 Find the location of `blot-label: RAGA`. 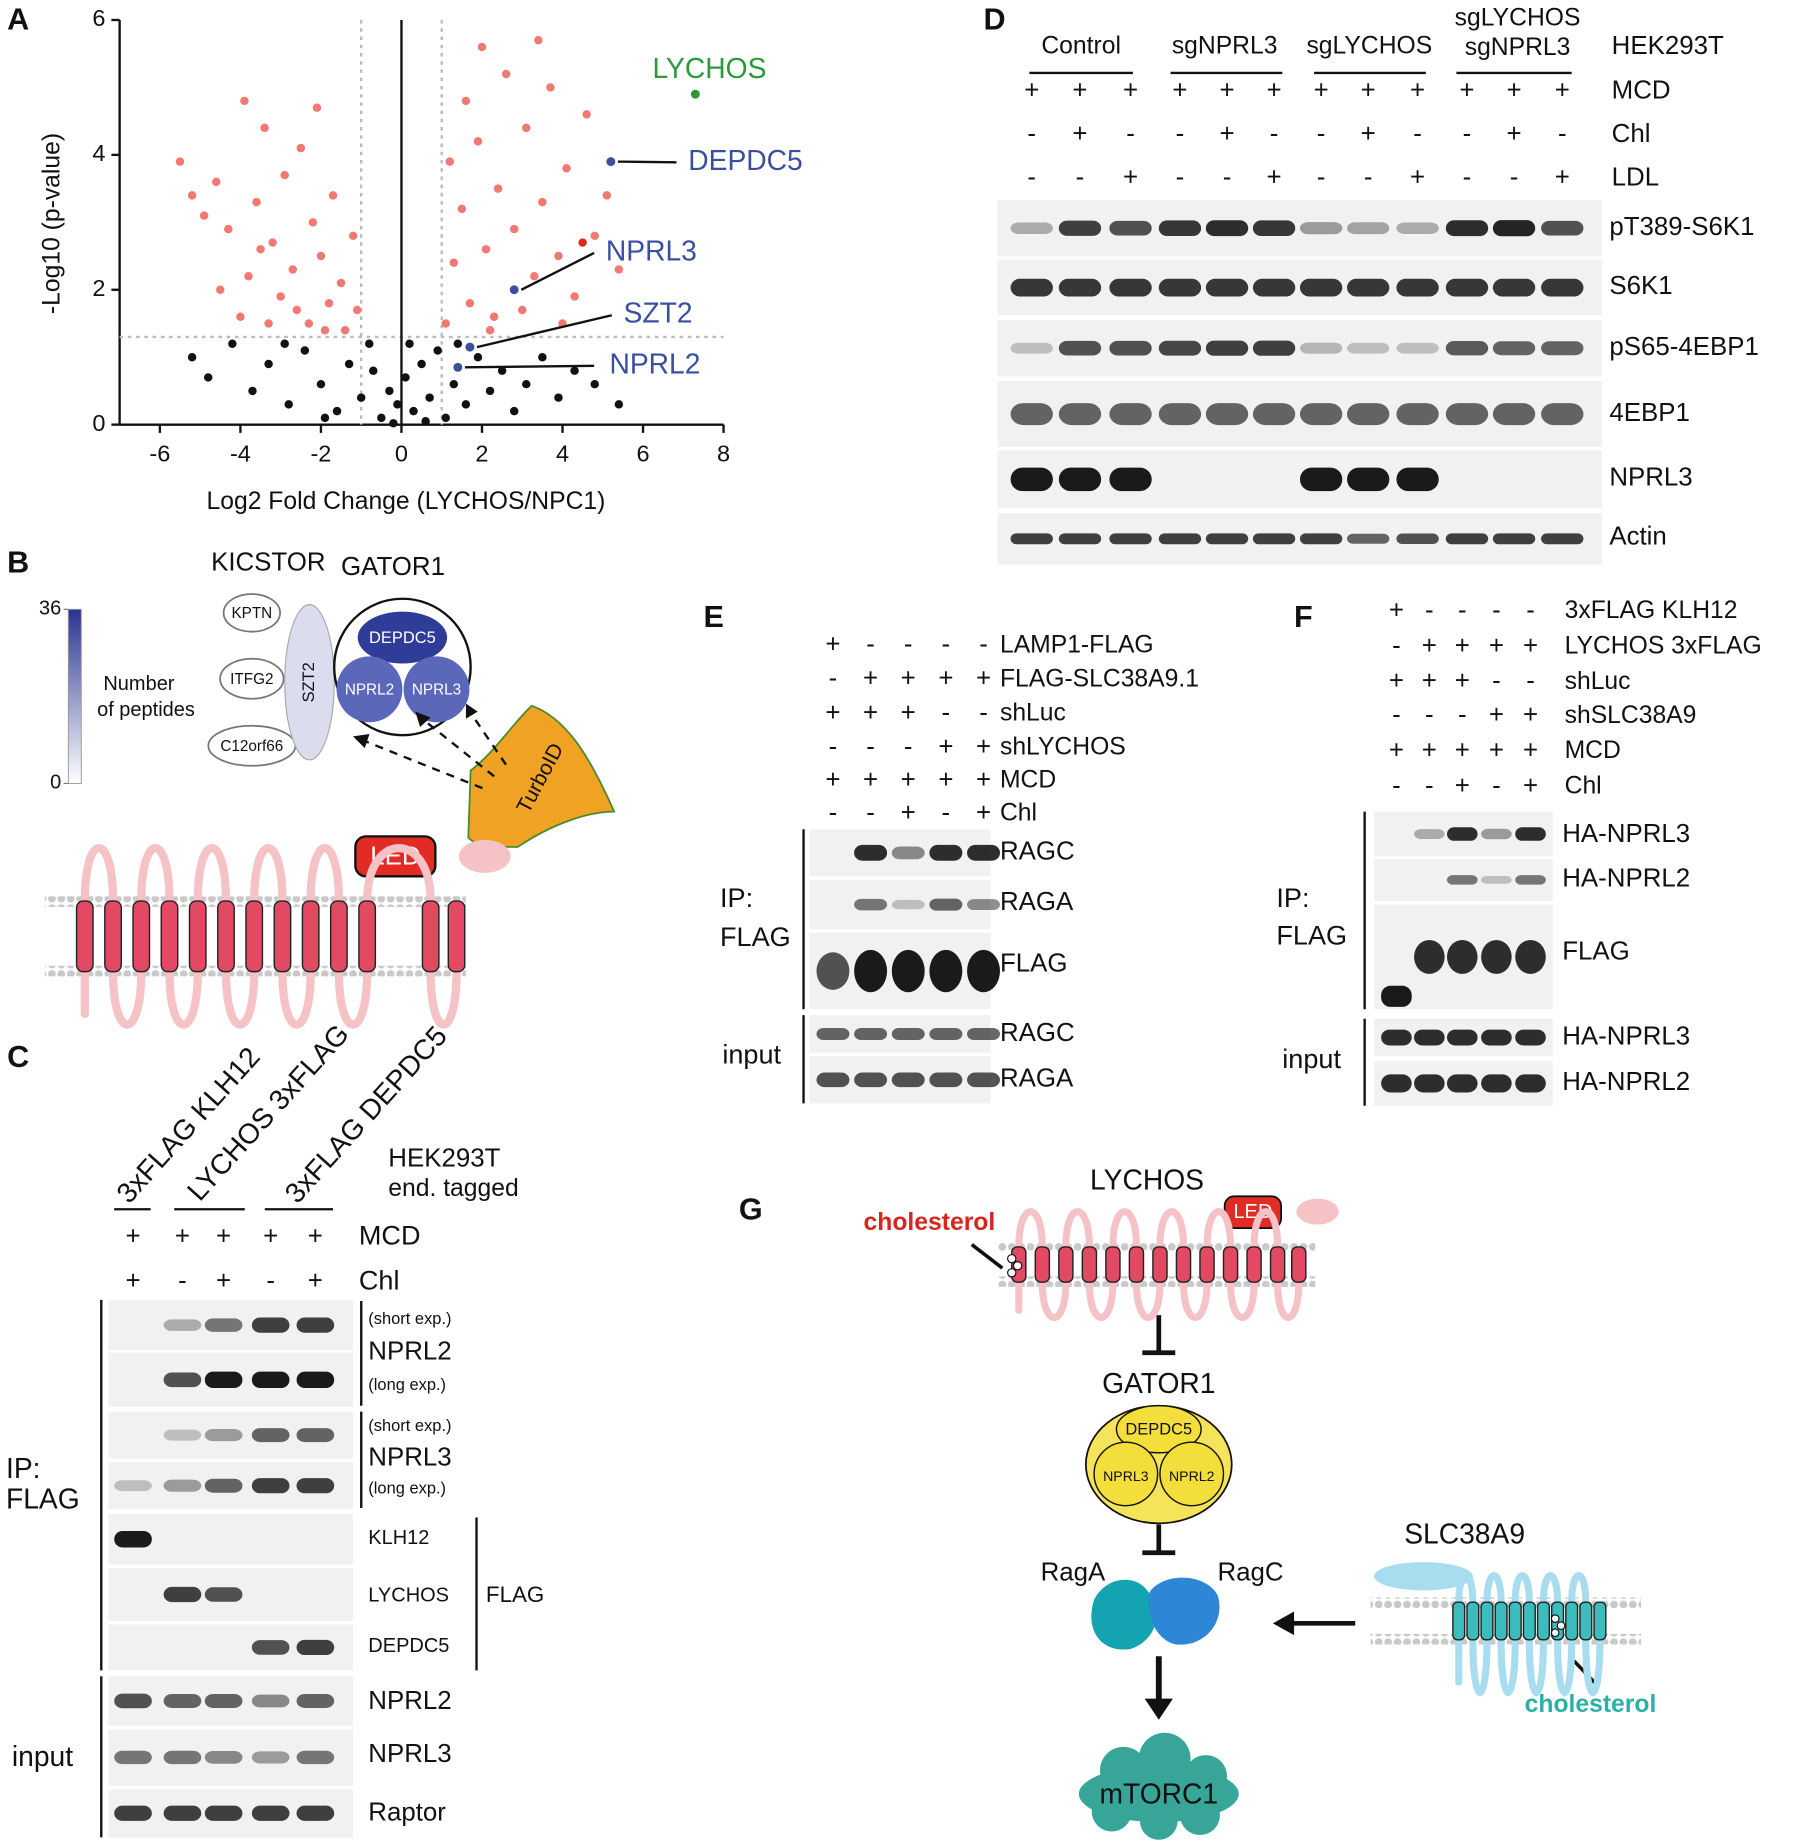

blot-label: RAGA is located at coordinates (1037, 902).